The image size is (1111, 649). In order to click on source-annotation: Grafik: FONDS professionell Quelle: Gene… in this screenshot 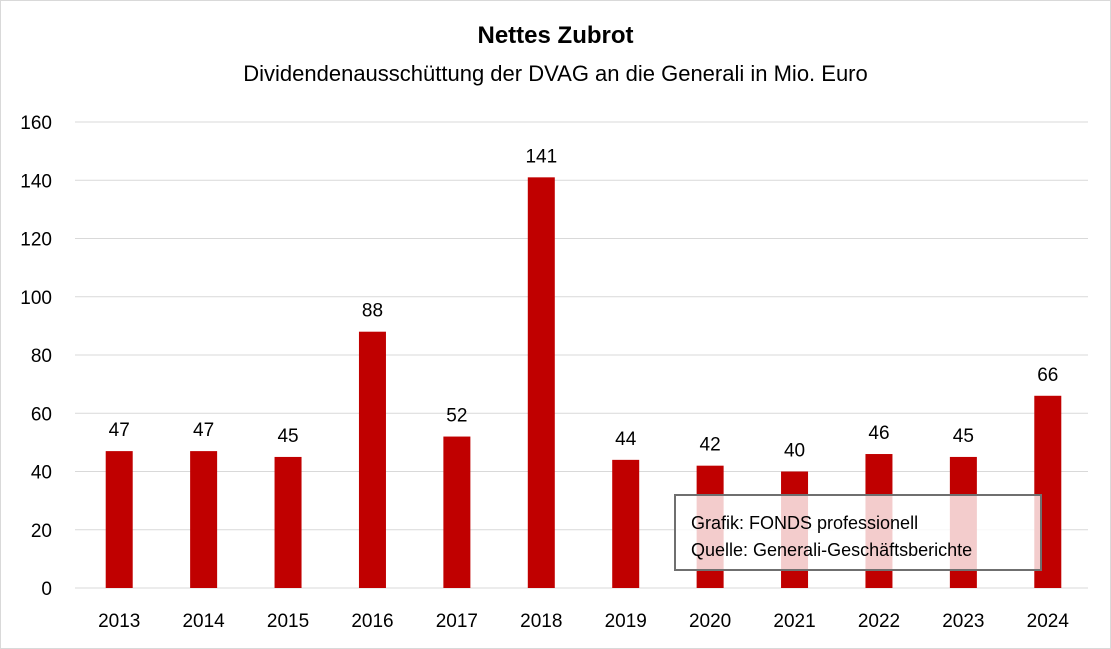, I will do `click(858, 532)`.